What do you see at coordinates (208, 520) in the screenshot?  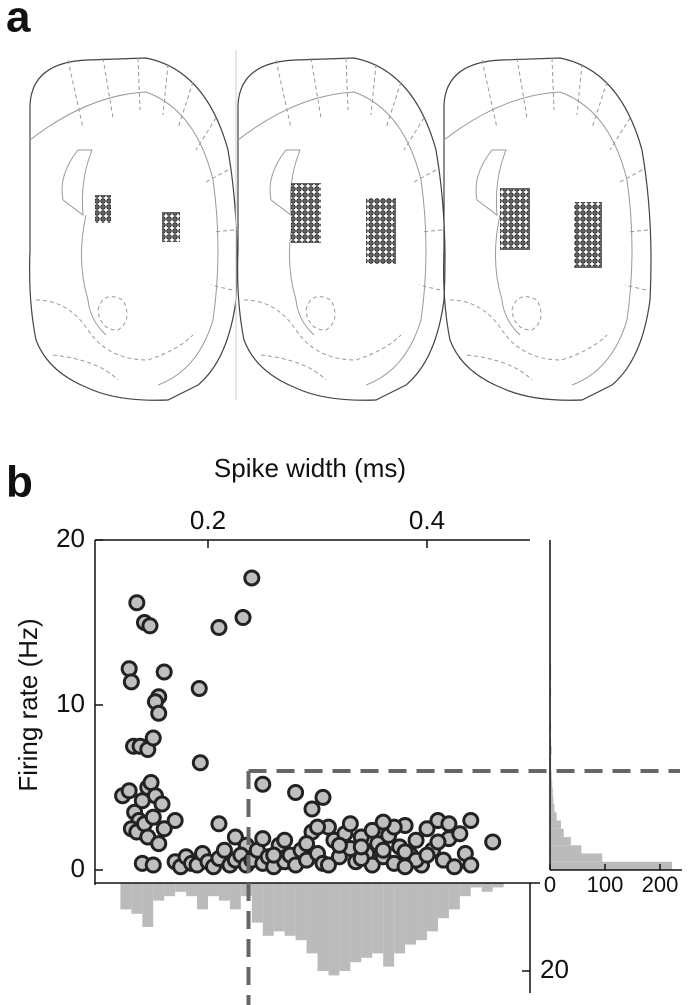 I see `x-tick-label: 0.2` at bounding box center [208, 520].